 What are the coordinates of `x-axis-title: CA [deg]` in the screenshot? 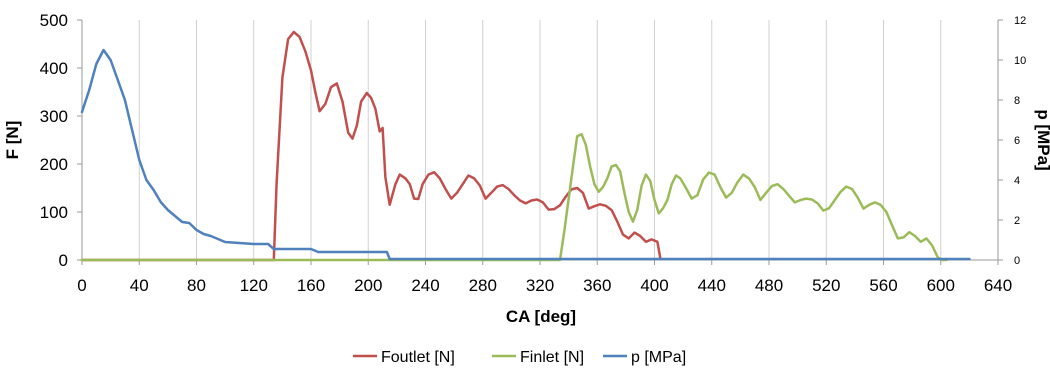 It's located at (541, 316).